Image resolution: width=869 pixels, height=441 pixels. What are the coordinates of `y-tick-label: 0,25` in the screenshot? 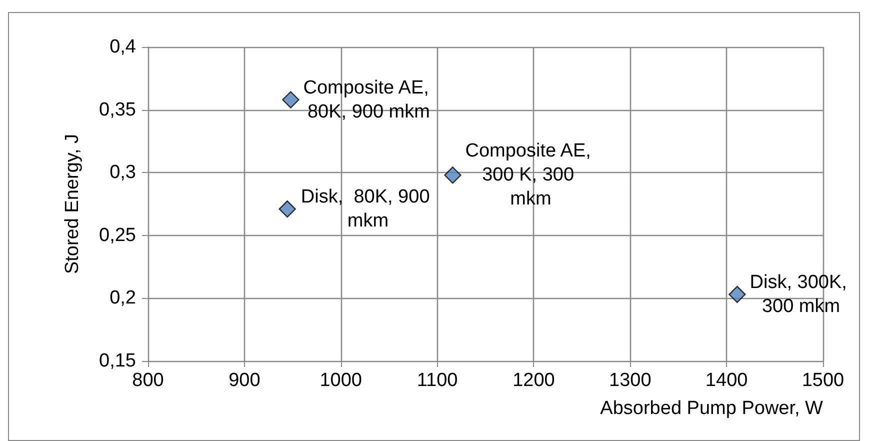 It's located at (117, 235).